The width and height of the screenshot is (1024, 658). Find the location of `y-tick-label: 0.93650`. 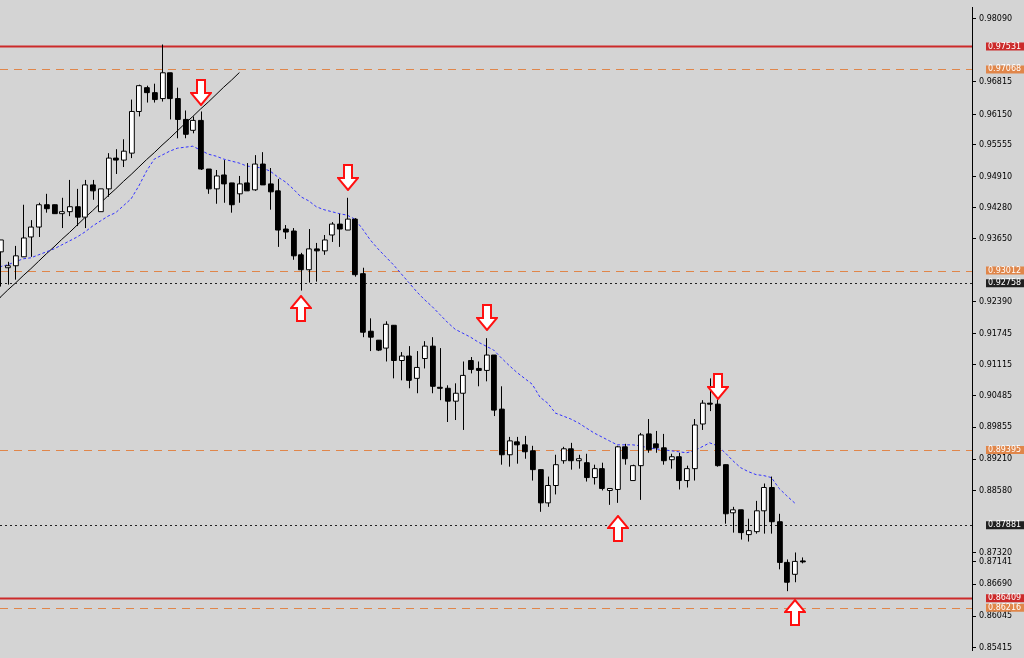

y-tick-label: 0.93650 is located at coordinates (996, 239).